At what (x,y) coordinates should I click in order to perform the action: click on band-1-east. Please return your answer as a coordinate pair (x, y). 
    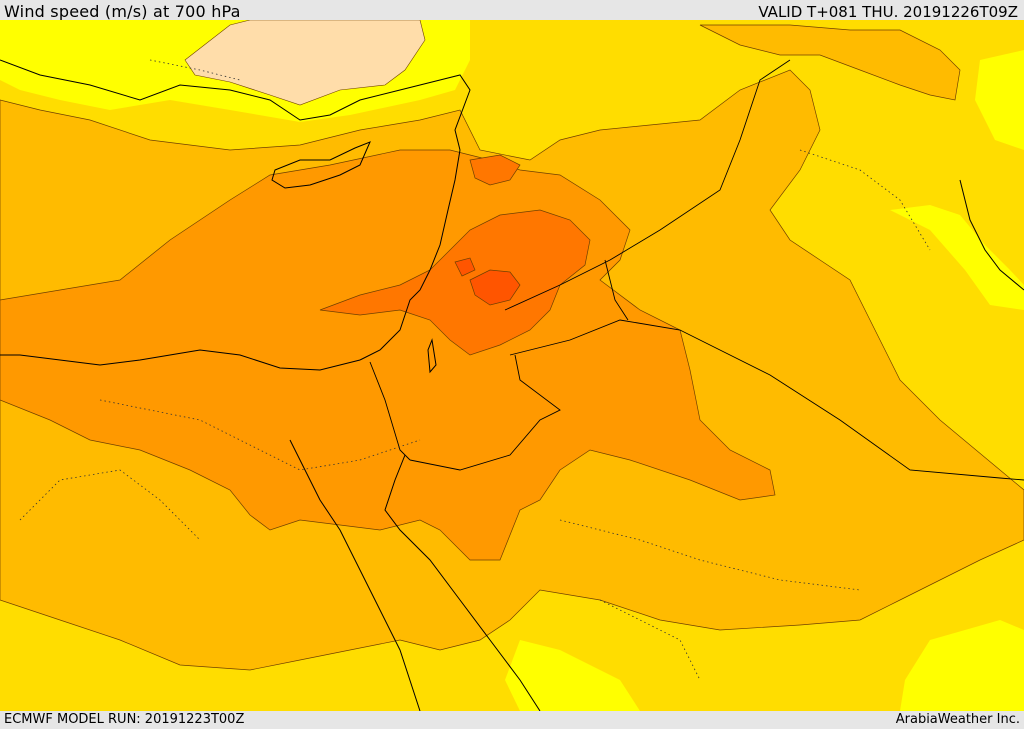
    Looking at the image, I should click on (957, 257).